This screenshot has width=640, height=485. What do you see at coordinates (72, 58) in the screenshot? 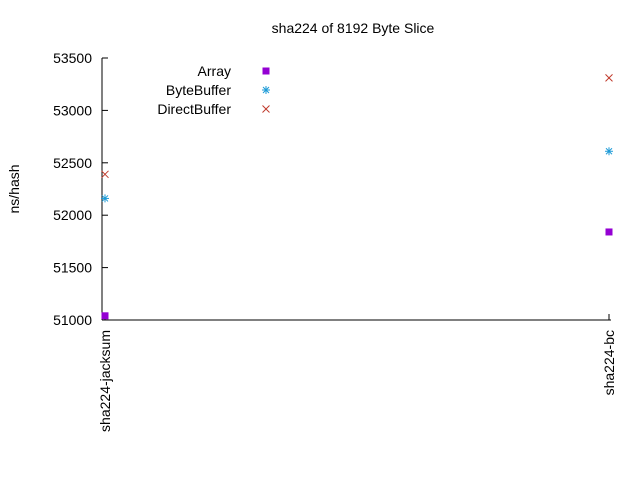
I see `y-tick-label: 53500` at bounding box center [72, 58].